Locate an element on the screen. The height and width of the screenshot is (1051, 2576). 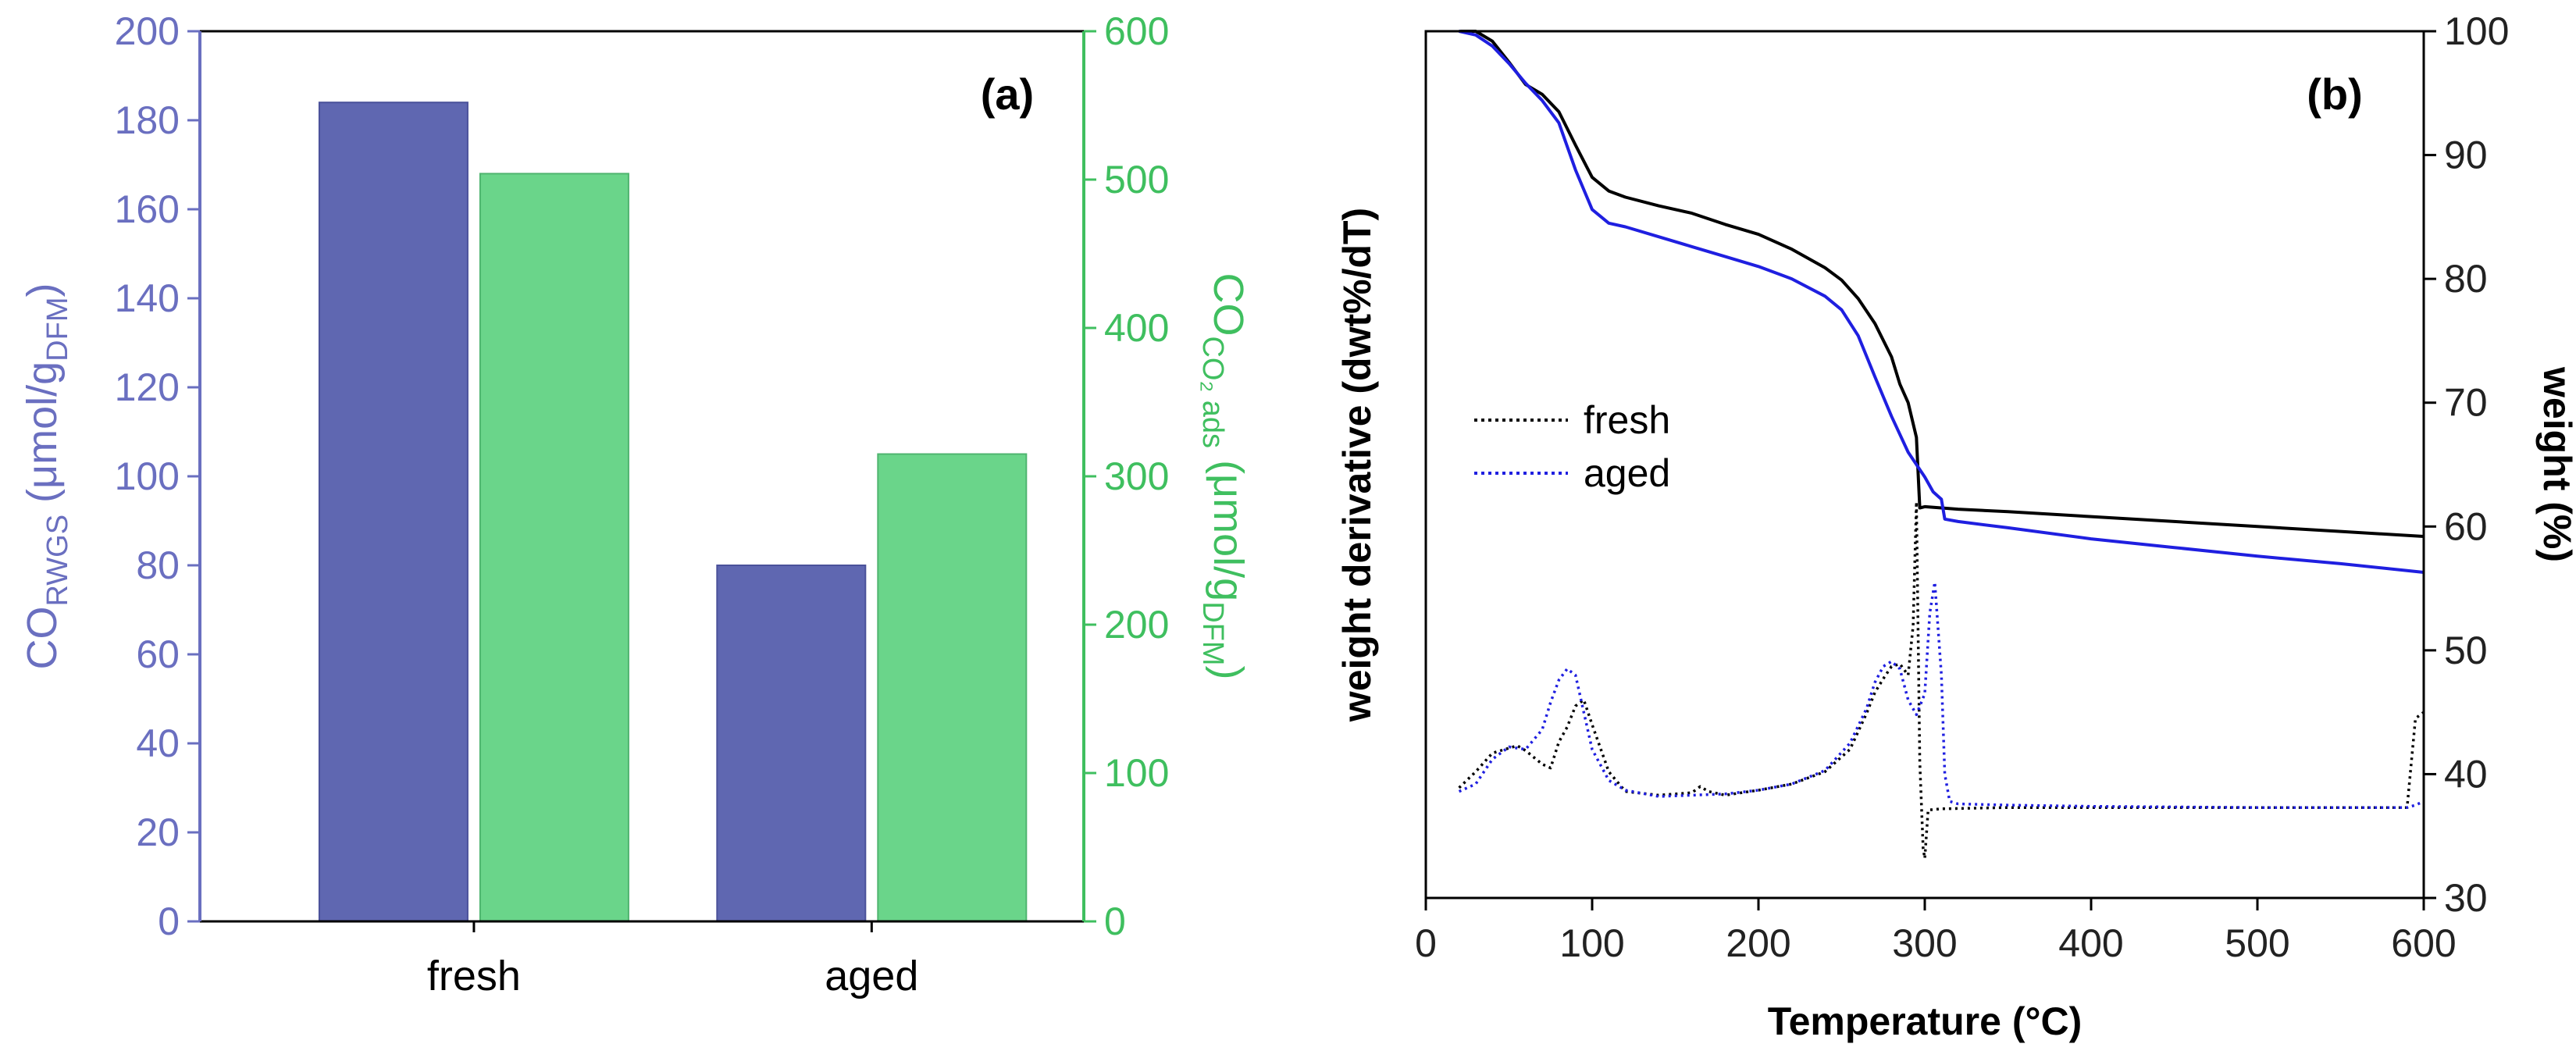
bar-fresh-co-rwgs is located at coordinates (393, 512).